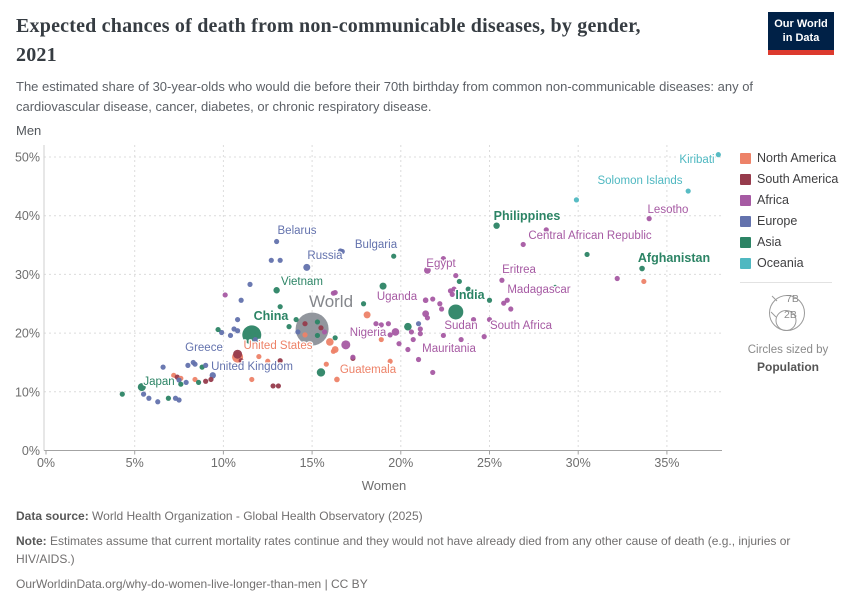  Describe the element at coordinates (461, 326) in the screenshot. I see `country-label-sudan: Sudan` at that location.